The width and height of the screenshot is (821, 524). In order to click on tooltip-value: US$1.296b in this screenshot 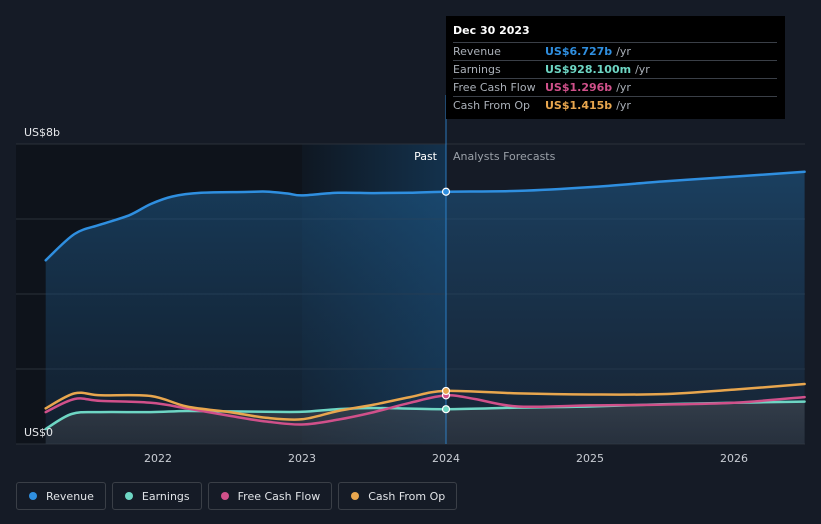, I will do `click(579, 87)`.